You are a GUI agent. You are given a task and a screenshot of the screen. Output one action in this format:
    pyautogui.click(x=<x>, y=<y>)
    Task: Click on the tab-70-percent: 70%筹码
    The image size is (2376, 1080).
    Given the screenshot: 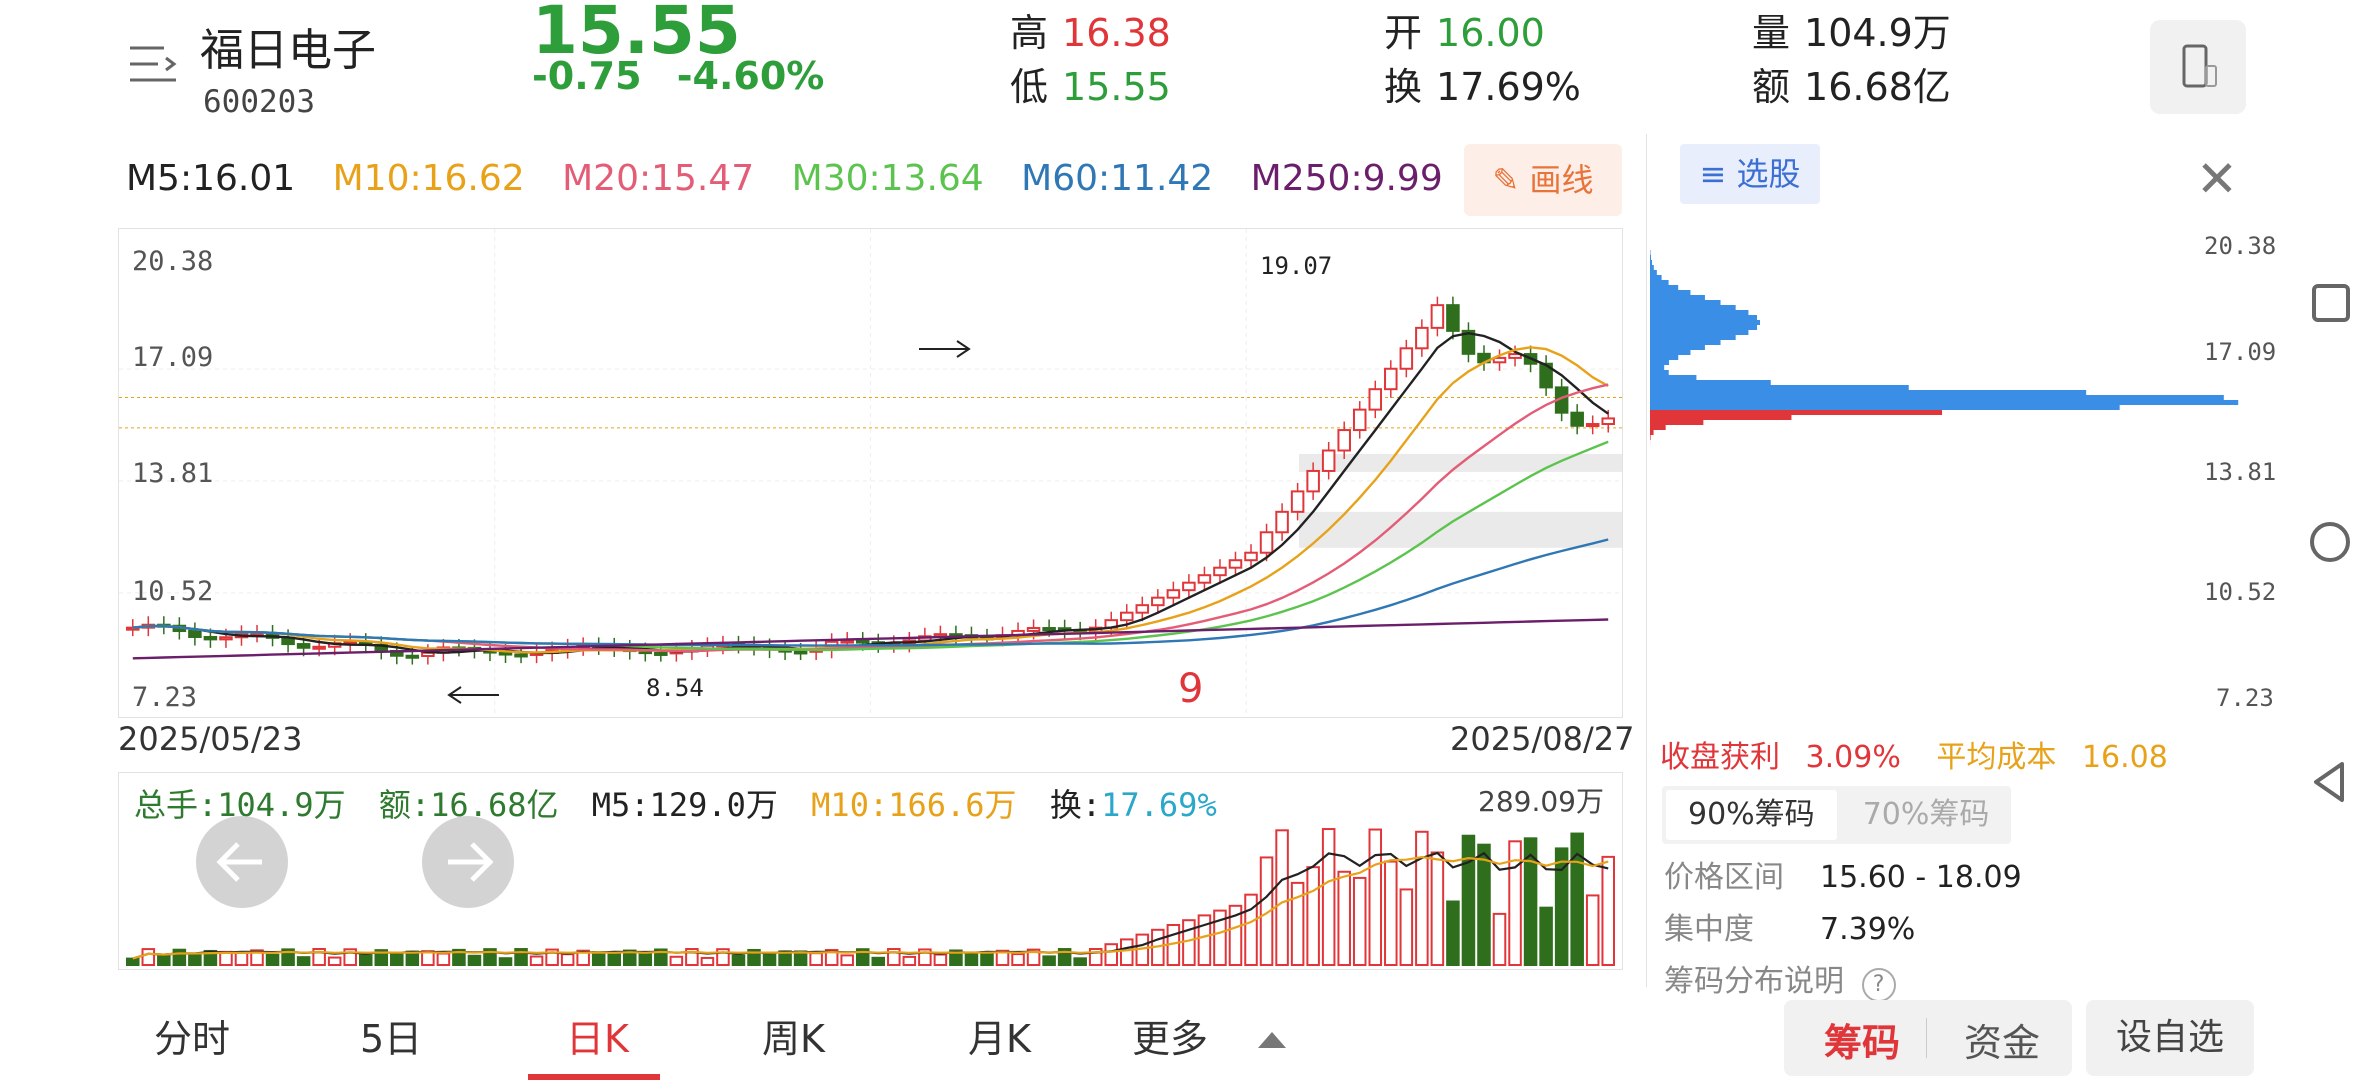 What is the action you would take?
    pyautogui.click(x=1926, y=814)
    